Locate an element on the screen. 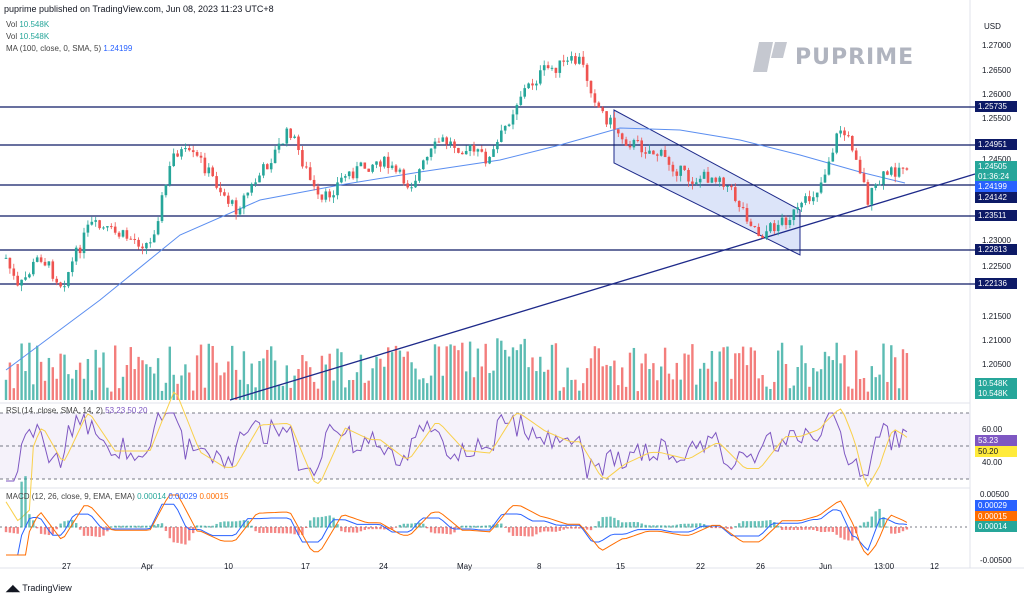  legend-vol1: Vol 10.548K is located at coordinates (27, 24).